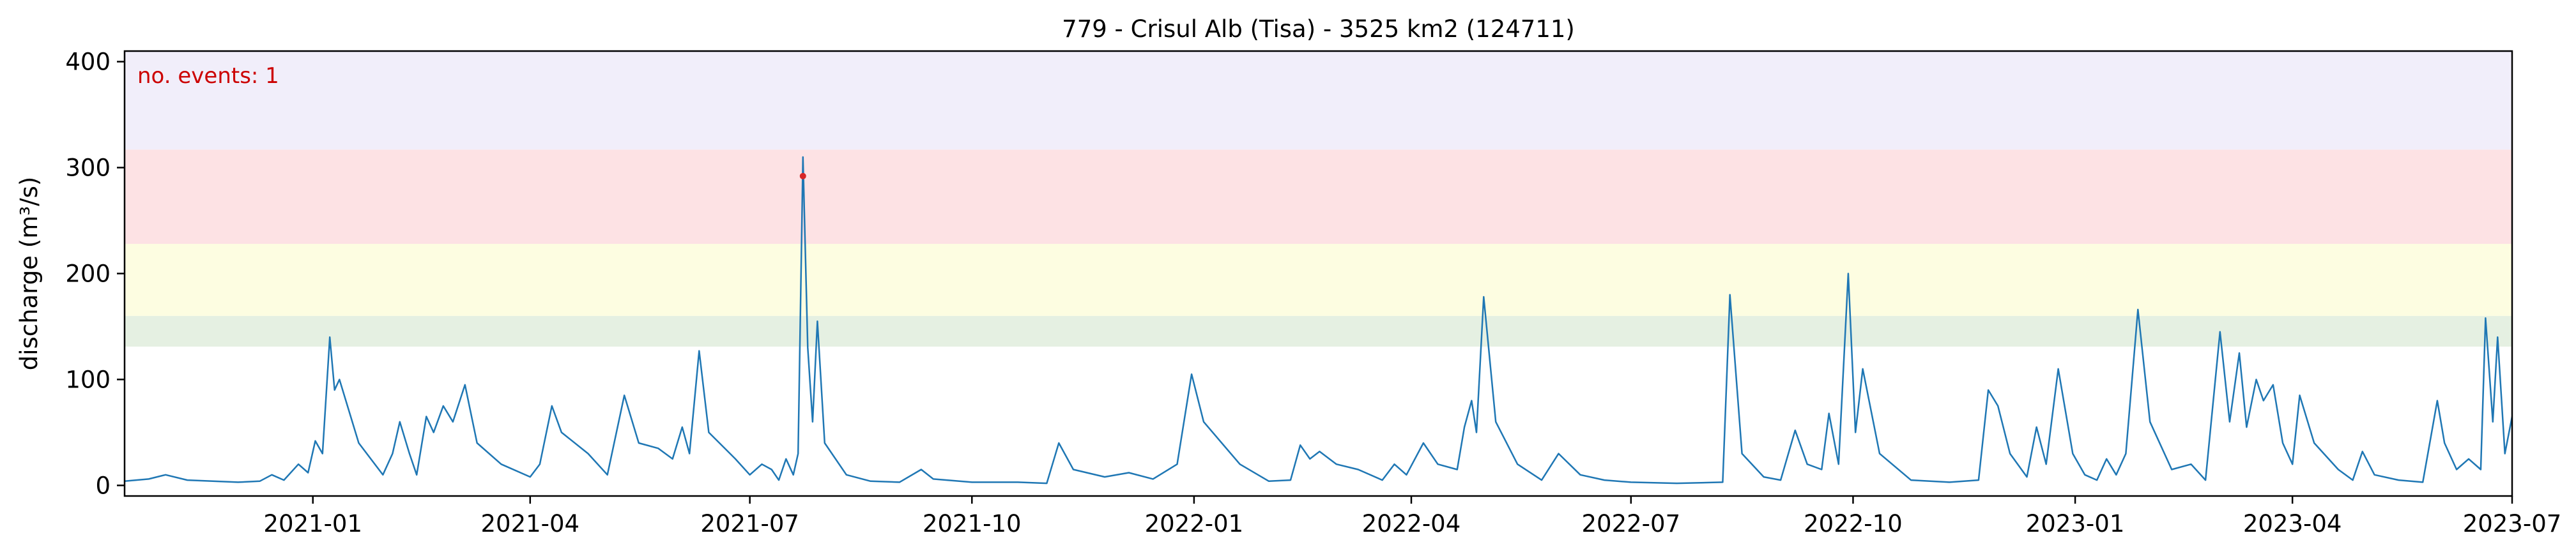  What do you see at coordinates (1411, 524) in the screenshot?
I see `x-tick-label: 2022-04` at bounding box center [1411, 524].